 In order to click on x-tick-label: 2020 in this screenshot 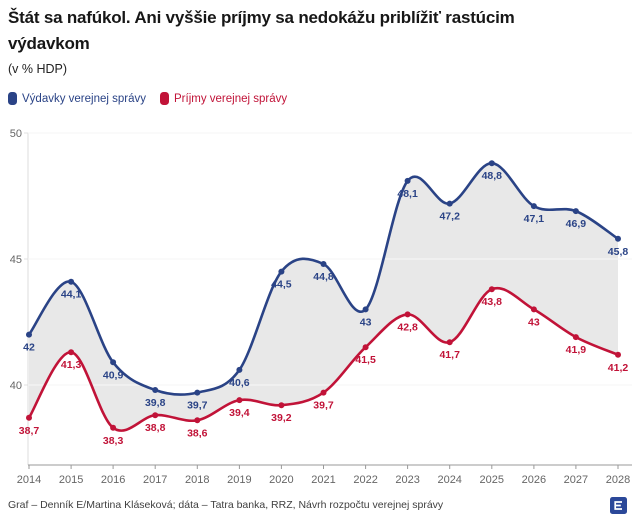, I will do `click(281, 480)`.